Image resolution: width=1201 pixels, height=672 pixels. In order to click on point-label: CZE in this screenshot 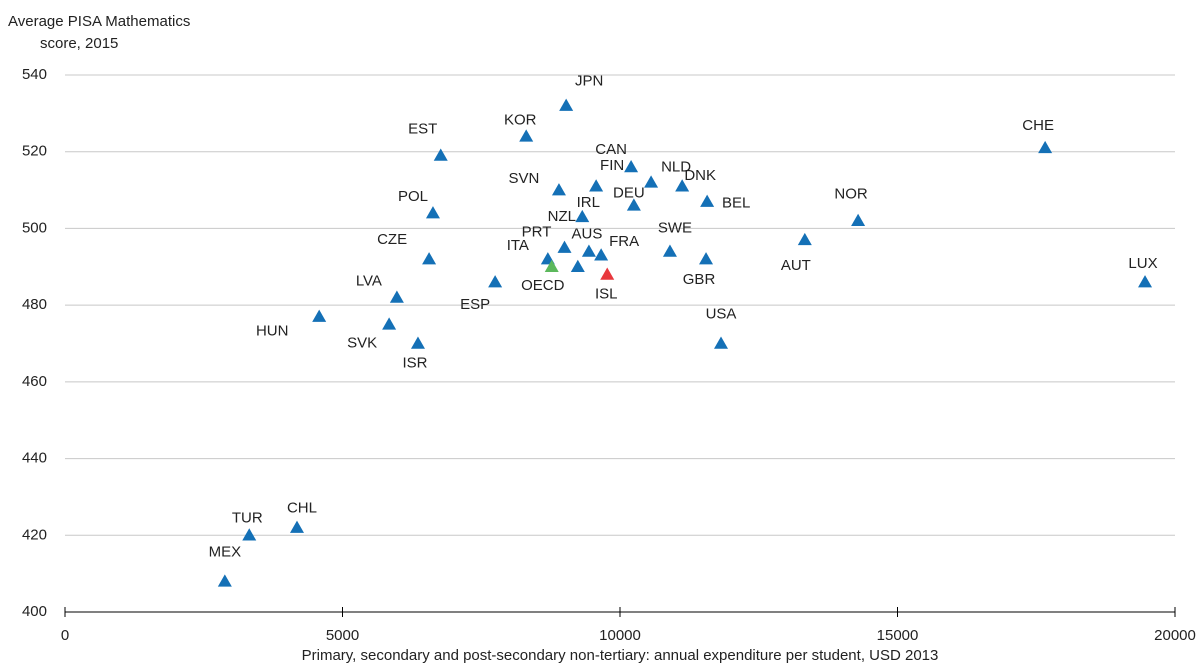, I will do `click(392, 239)`.